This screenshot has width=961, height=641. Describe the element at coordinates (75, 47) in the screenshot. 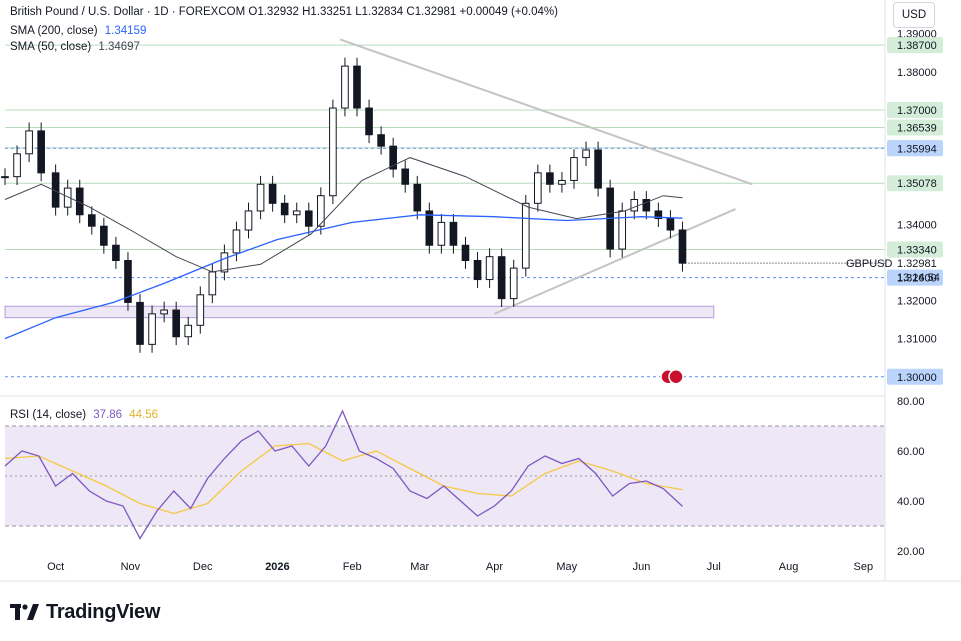

I see `sma50-legend: SMA (50, close) 1.34697` at that location.